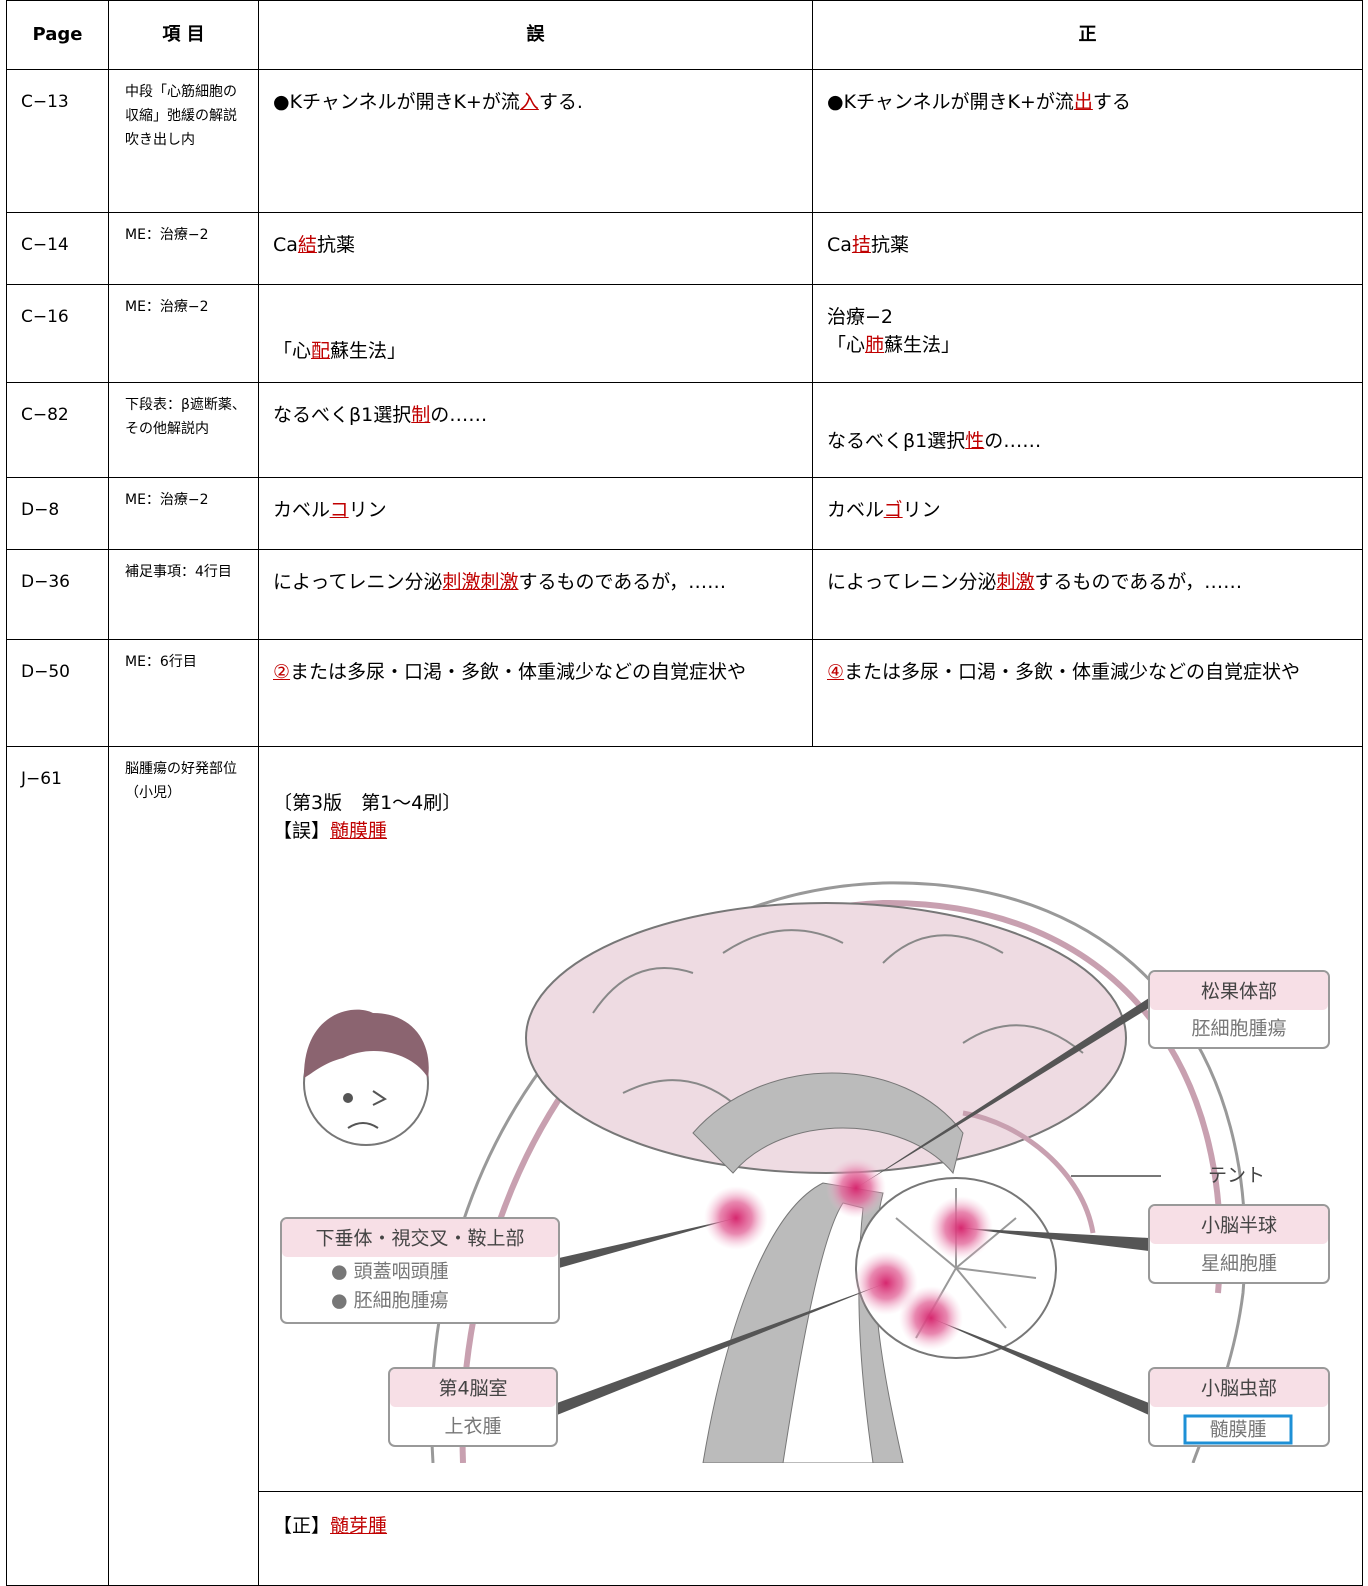 The width and height of the screenshot is (1368, 1586). Describe the element at coordinates (390, 1272) in the screenshot. I see `figure-label: ● 頭蓋咽頭腫` at that location.